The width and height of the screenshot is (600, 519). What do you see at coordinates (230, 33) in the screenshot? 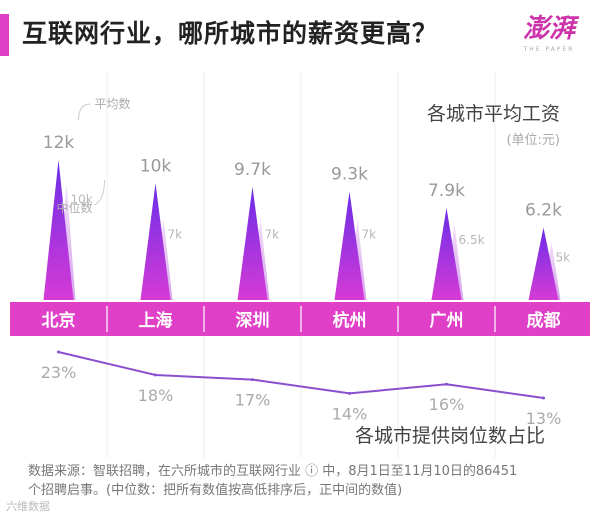
I see `page-title: 互联网行业，哪所城市的薪资更高？` at bounding box center [230, 33].